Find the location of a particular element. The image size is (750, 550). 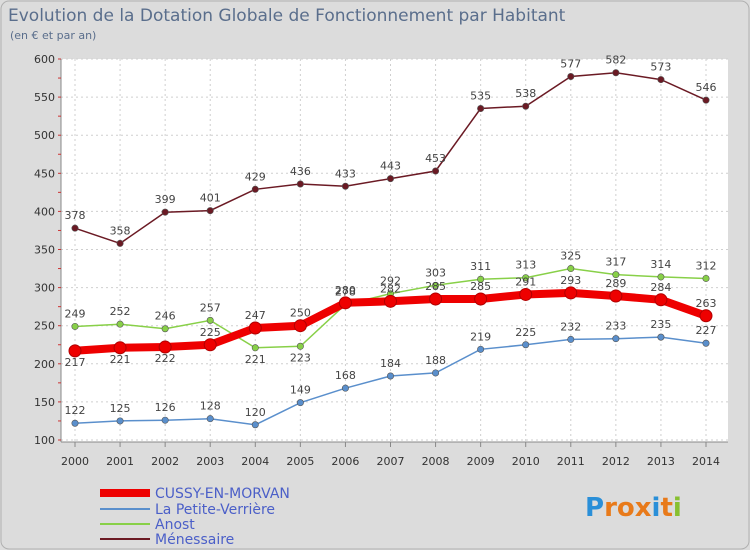

x-tick-label: 2006 is located at coordinates (345, 461).